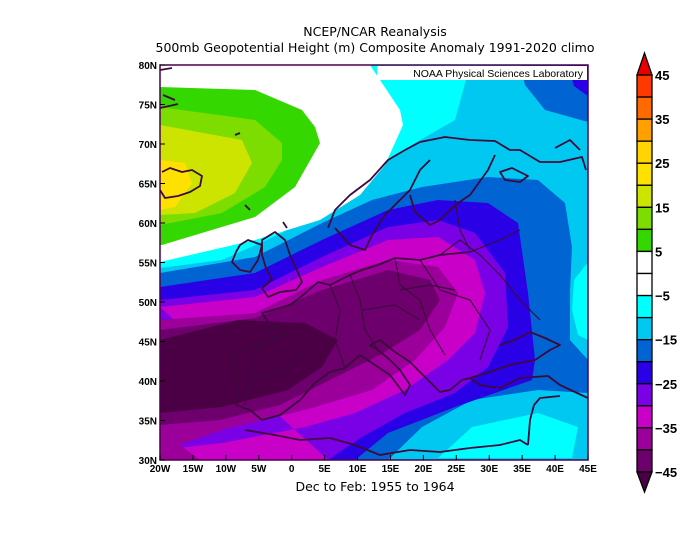 Image resolution: width=700 pixels, height=542 pixels. I want to click on x-tick-label: 5E, so click(324, 469).